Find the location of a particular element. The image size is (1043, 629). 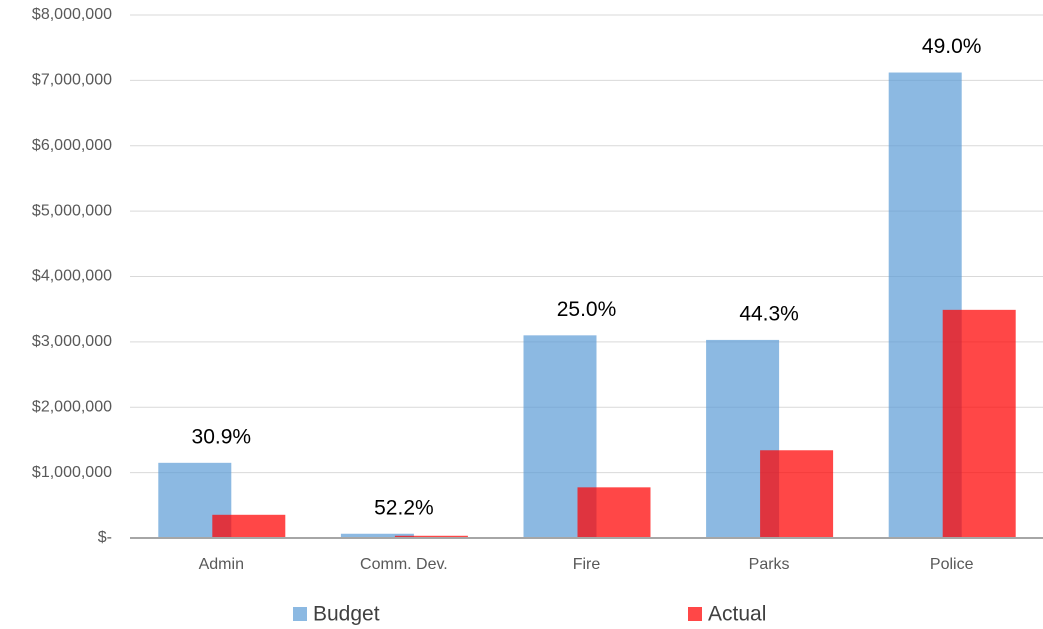

y-tick-label: $4,000,000 is located at coordinates (72, 276).